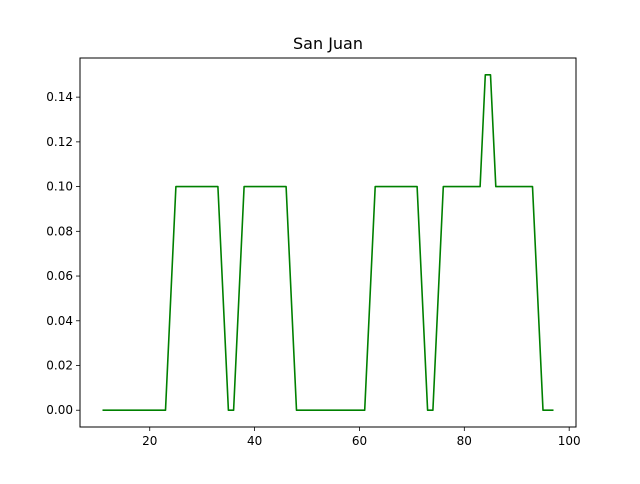 The image size is (640, 484). I want to click on y-tick-label: 0.10, so click(59, 187).